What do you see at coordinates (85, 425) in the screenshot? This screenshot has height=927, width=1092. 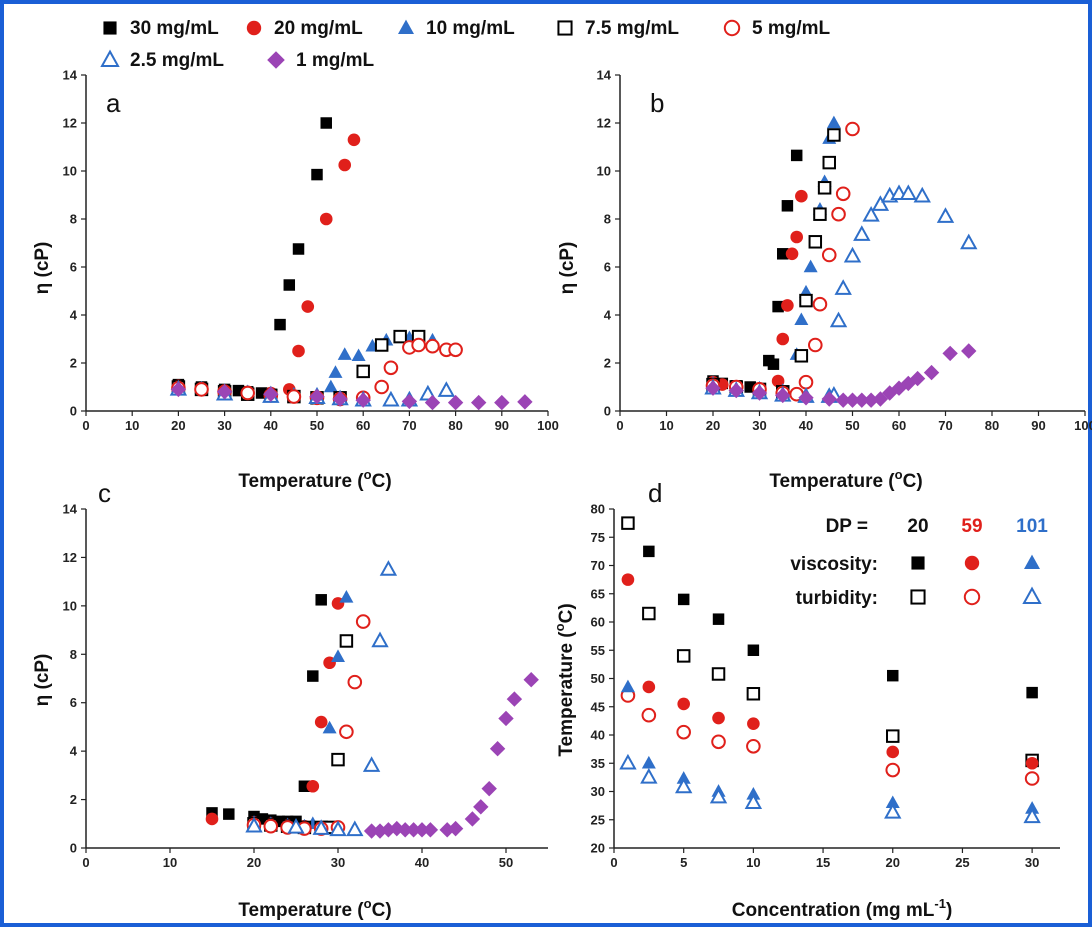 I see `panel-a-xtick-label: 0` at bounding box center [85, 425].